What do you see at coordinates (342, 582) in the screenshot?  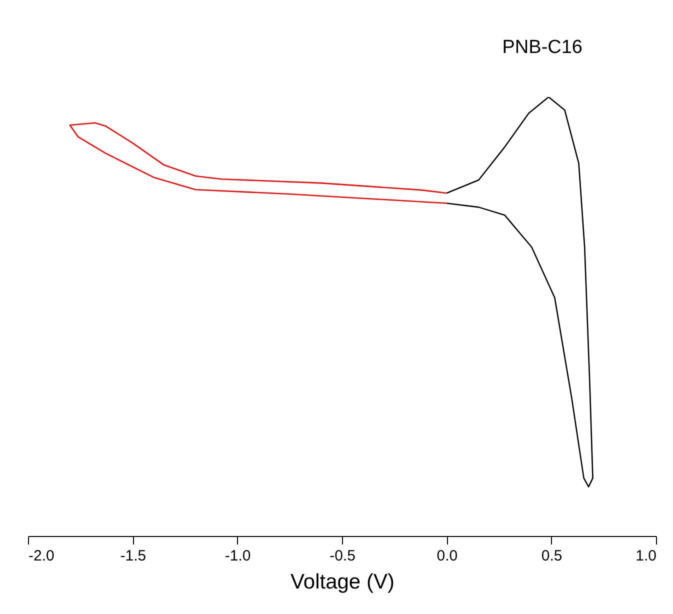 I see `x-axis-title: Voltage (V)` at bounding box center [342, 582].